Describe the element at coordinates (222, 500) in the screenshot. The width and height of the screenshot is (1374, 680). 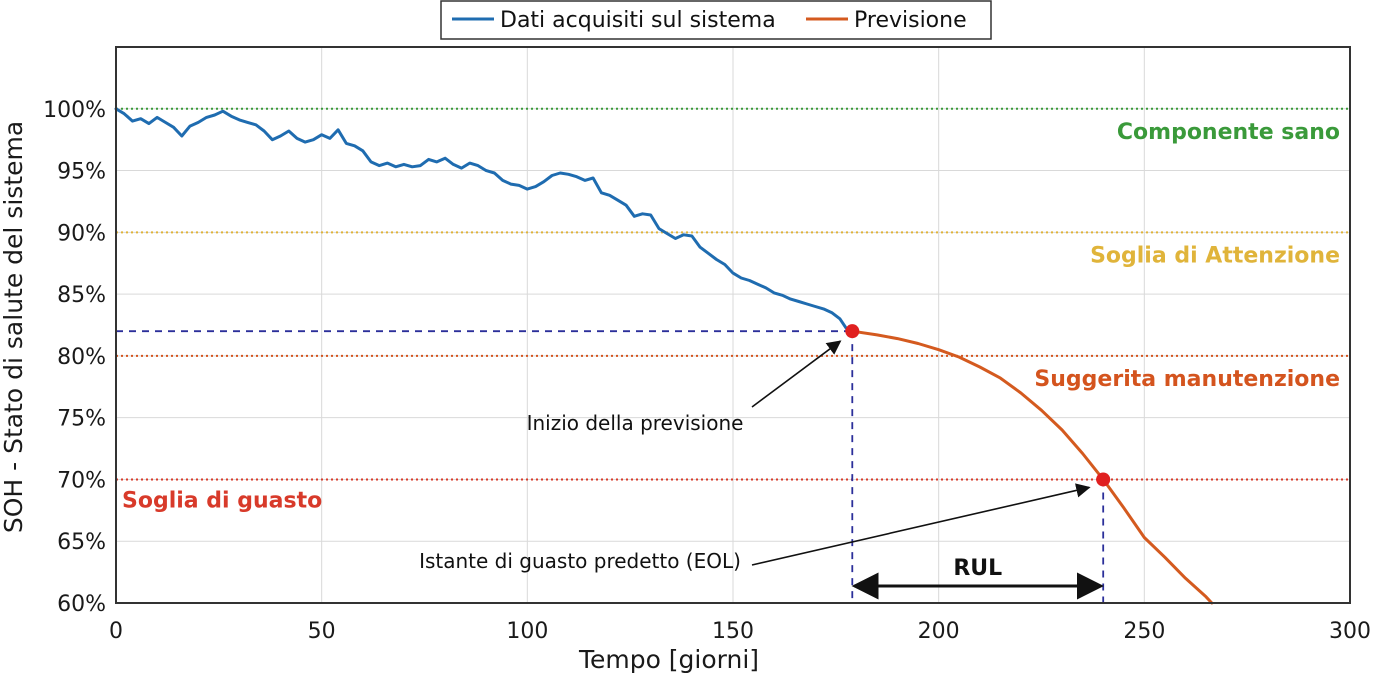
I see `threshold-label: Soglia di guasto` at that location.